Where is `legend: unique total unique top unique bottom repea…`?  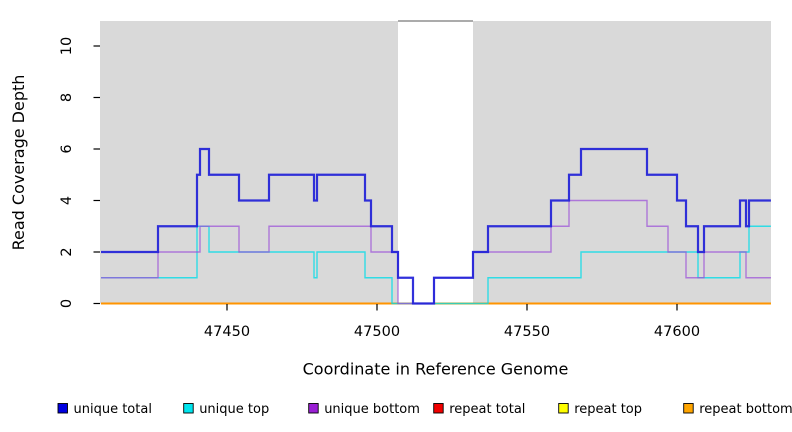
legend: unique total unique top unique bottom repea… is located at coordinates (424, 409).